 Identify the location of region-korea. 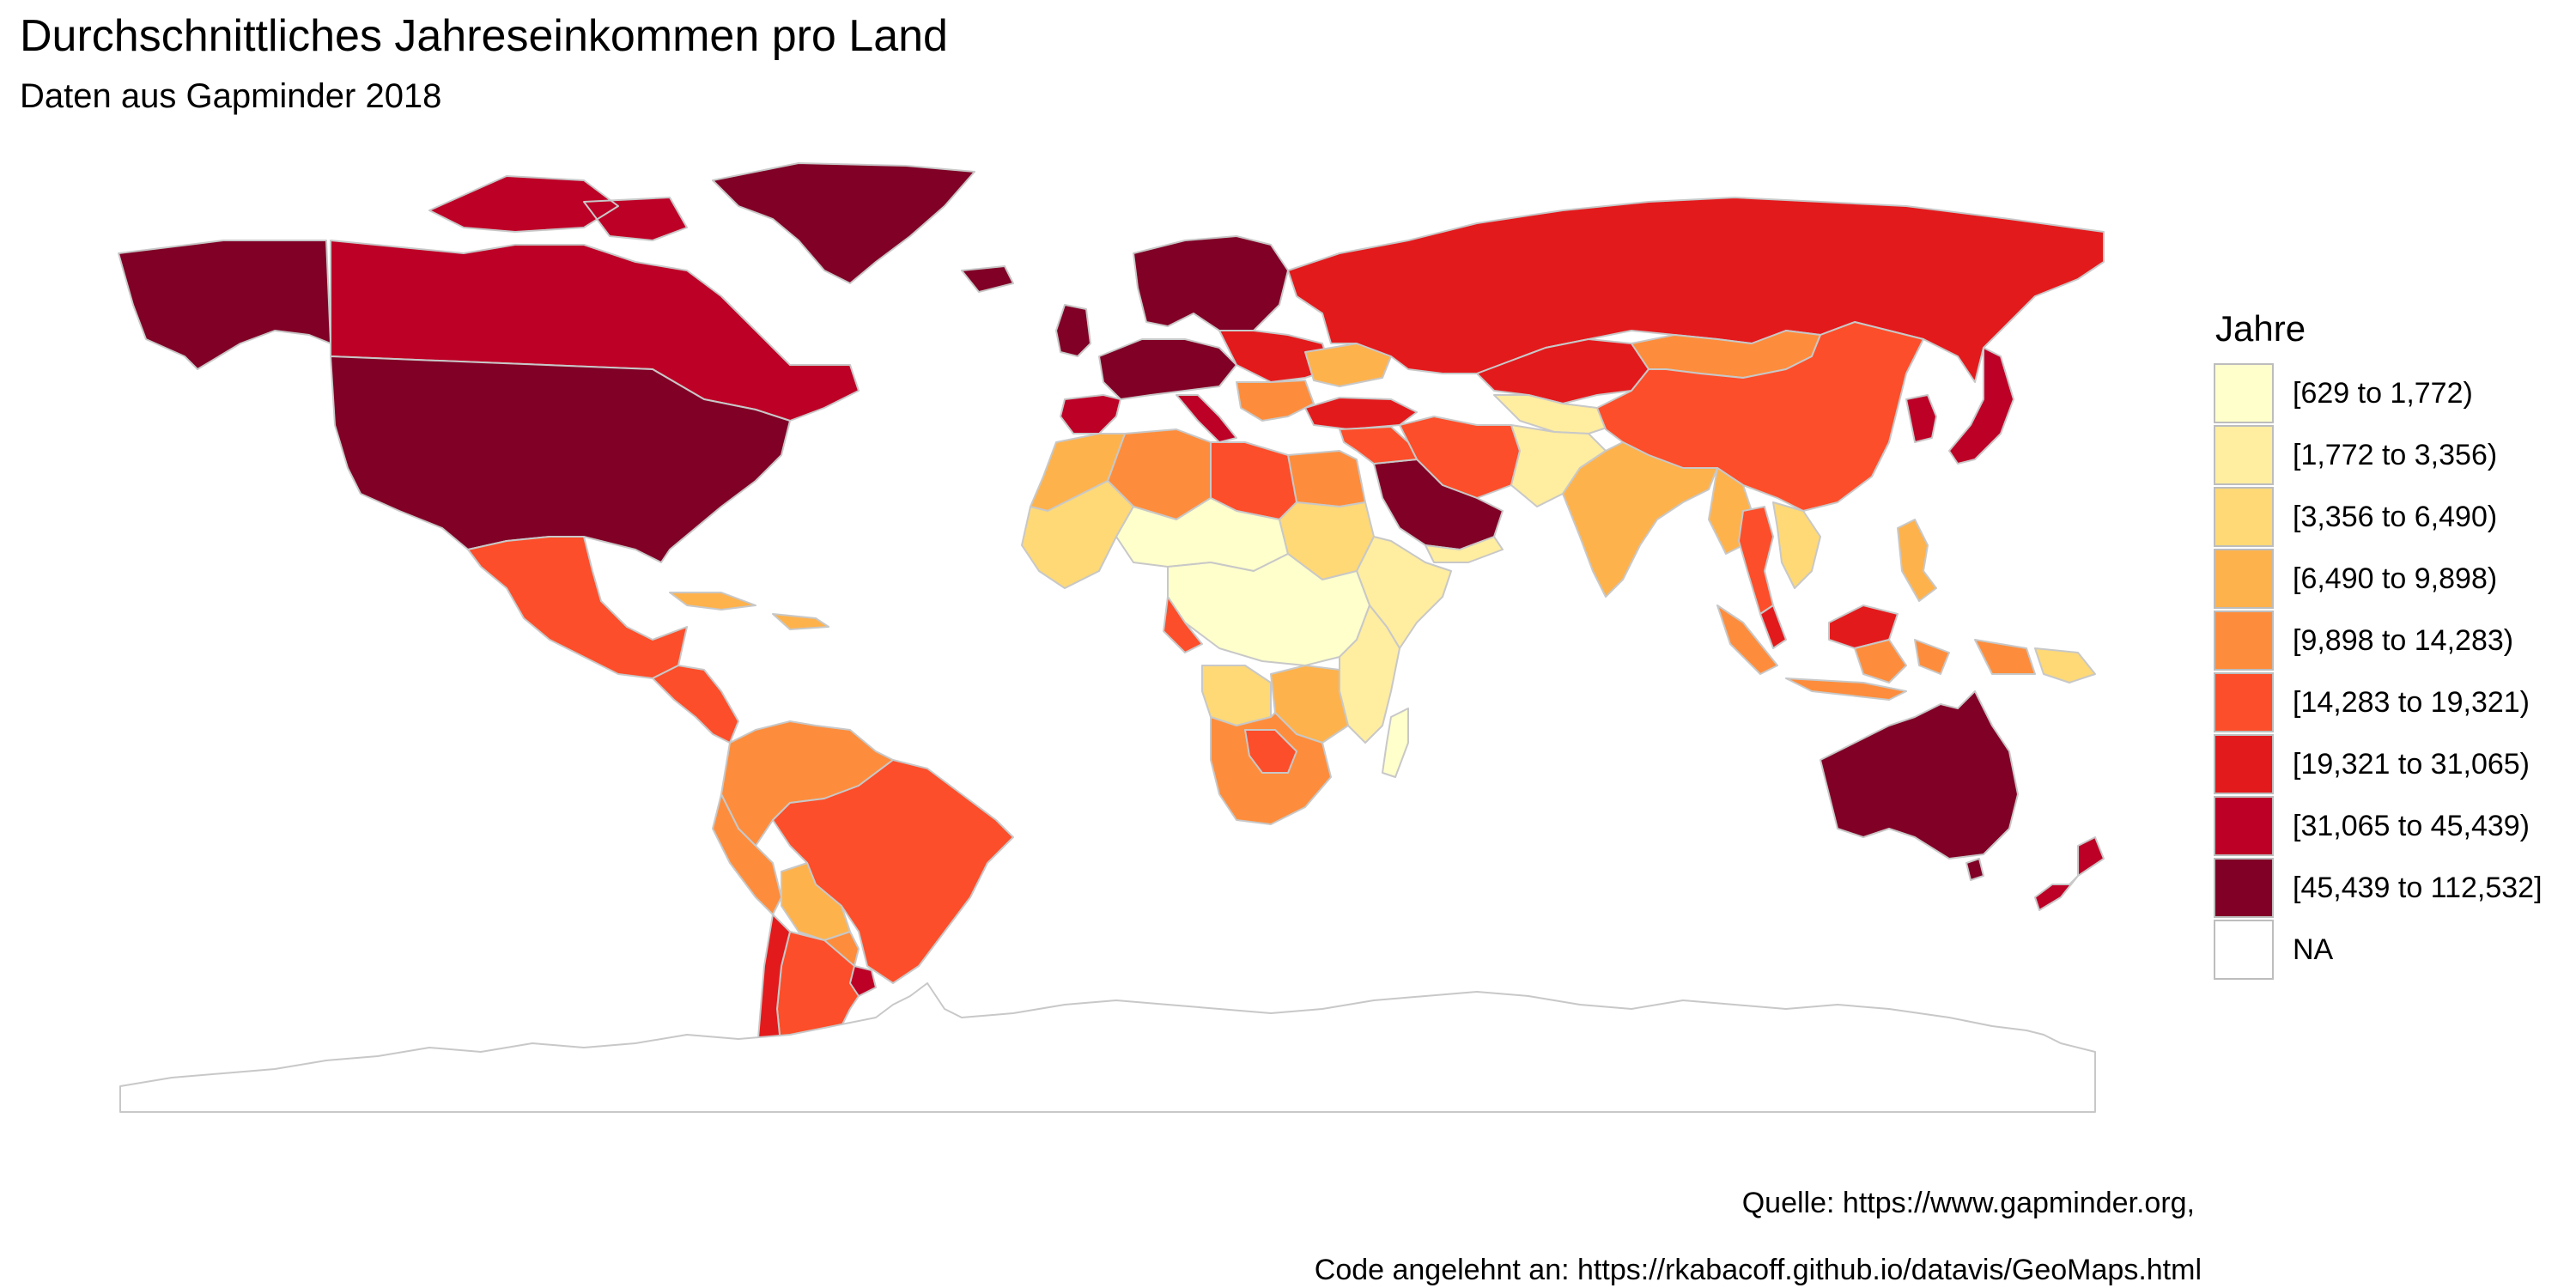
(1921, 419).